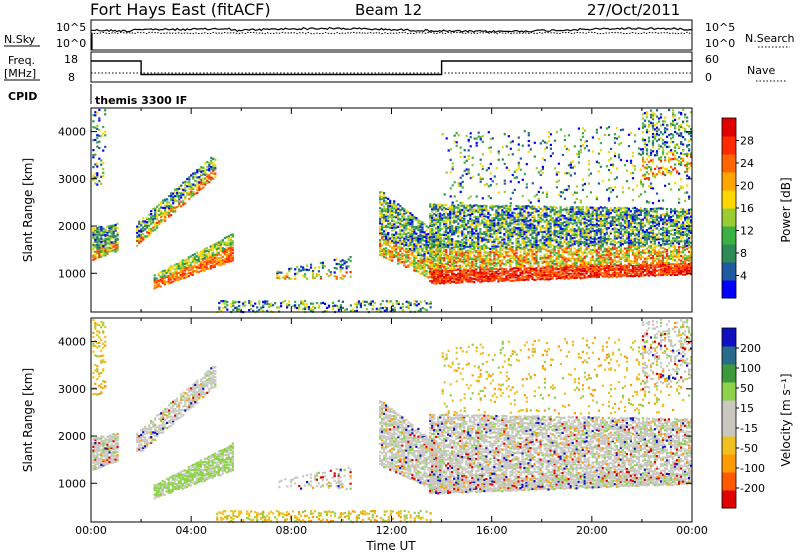 The width and height of the screenshot is (800, 554). I want to click on noise-left-label: N.Sky, so click(20, 39).